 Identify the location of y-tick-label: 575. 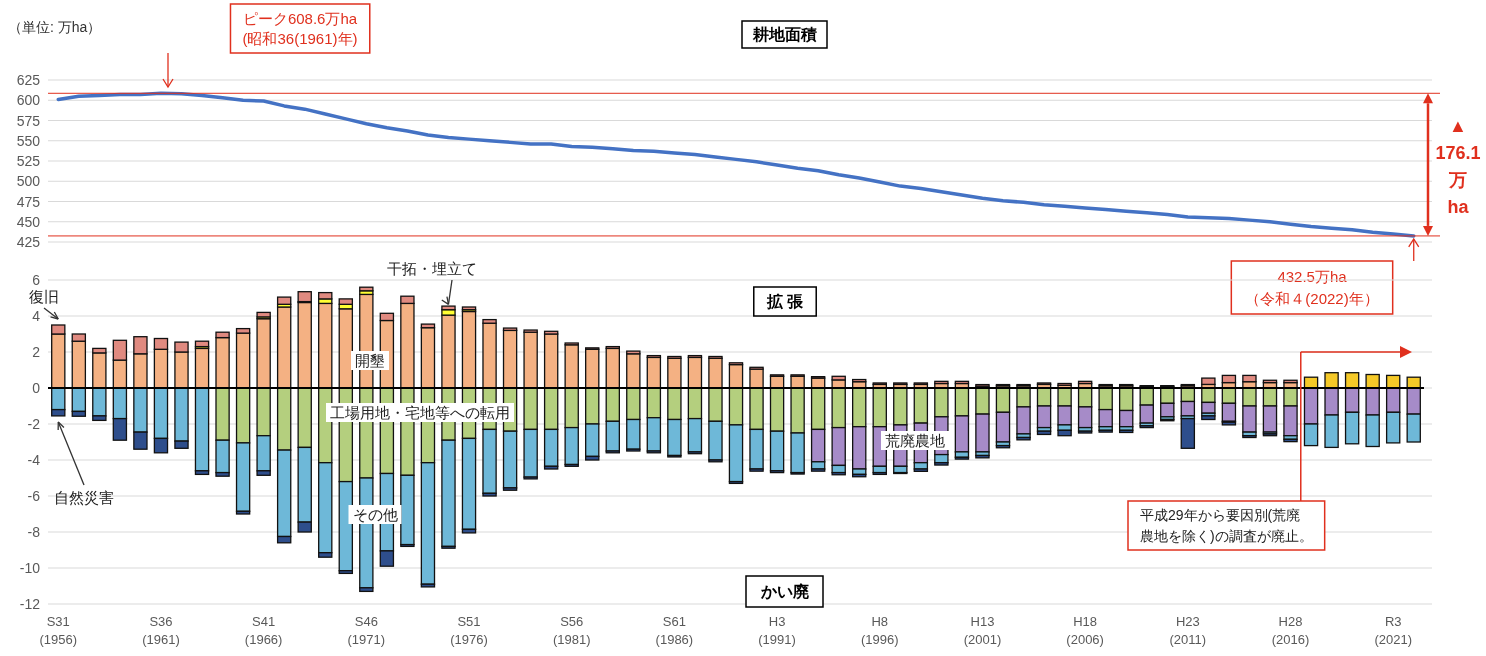
(28, 120).